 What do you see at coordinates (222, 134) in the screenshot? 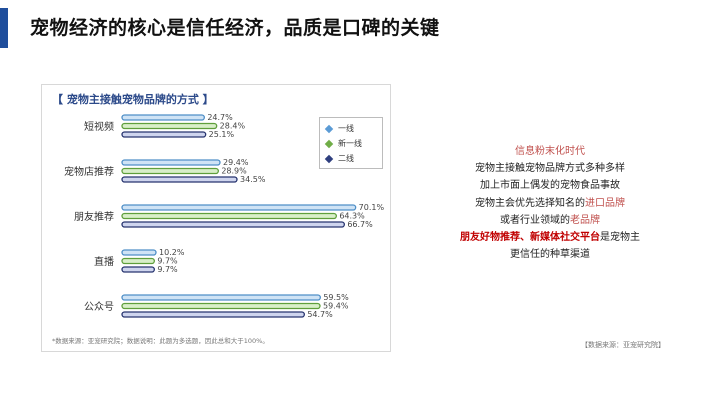
I see `data-label: 25.1%` at bounding box center [222, 134].